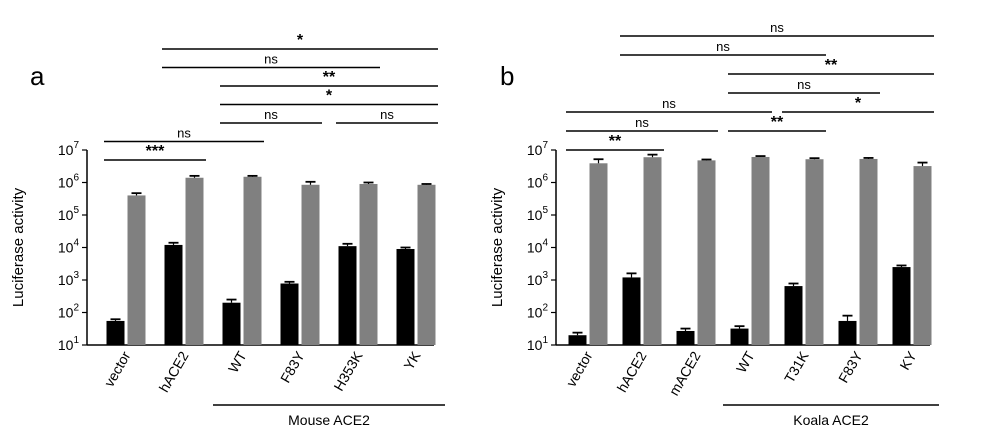  Describe the element at coordinates (685, 373) in the screenshot. I see `x-tick-label: mACE2` at that location.